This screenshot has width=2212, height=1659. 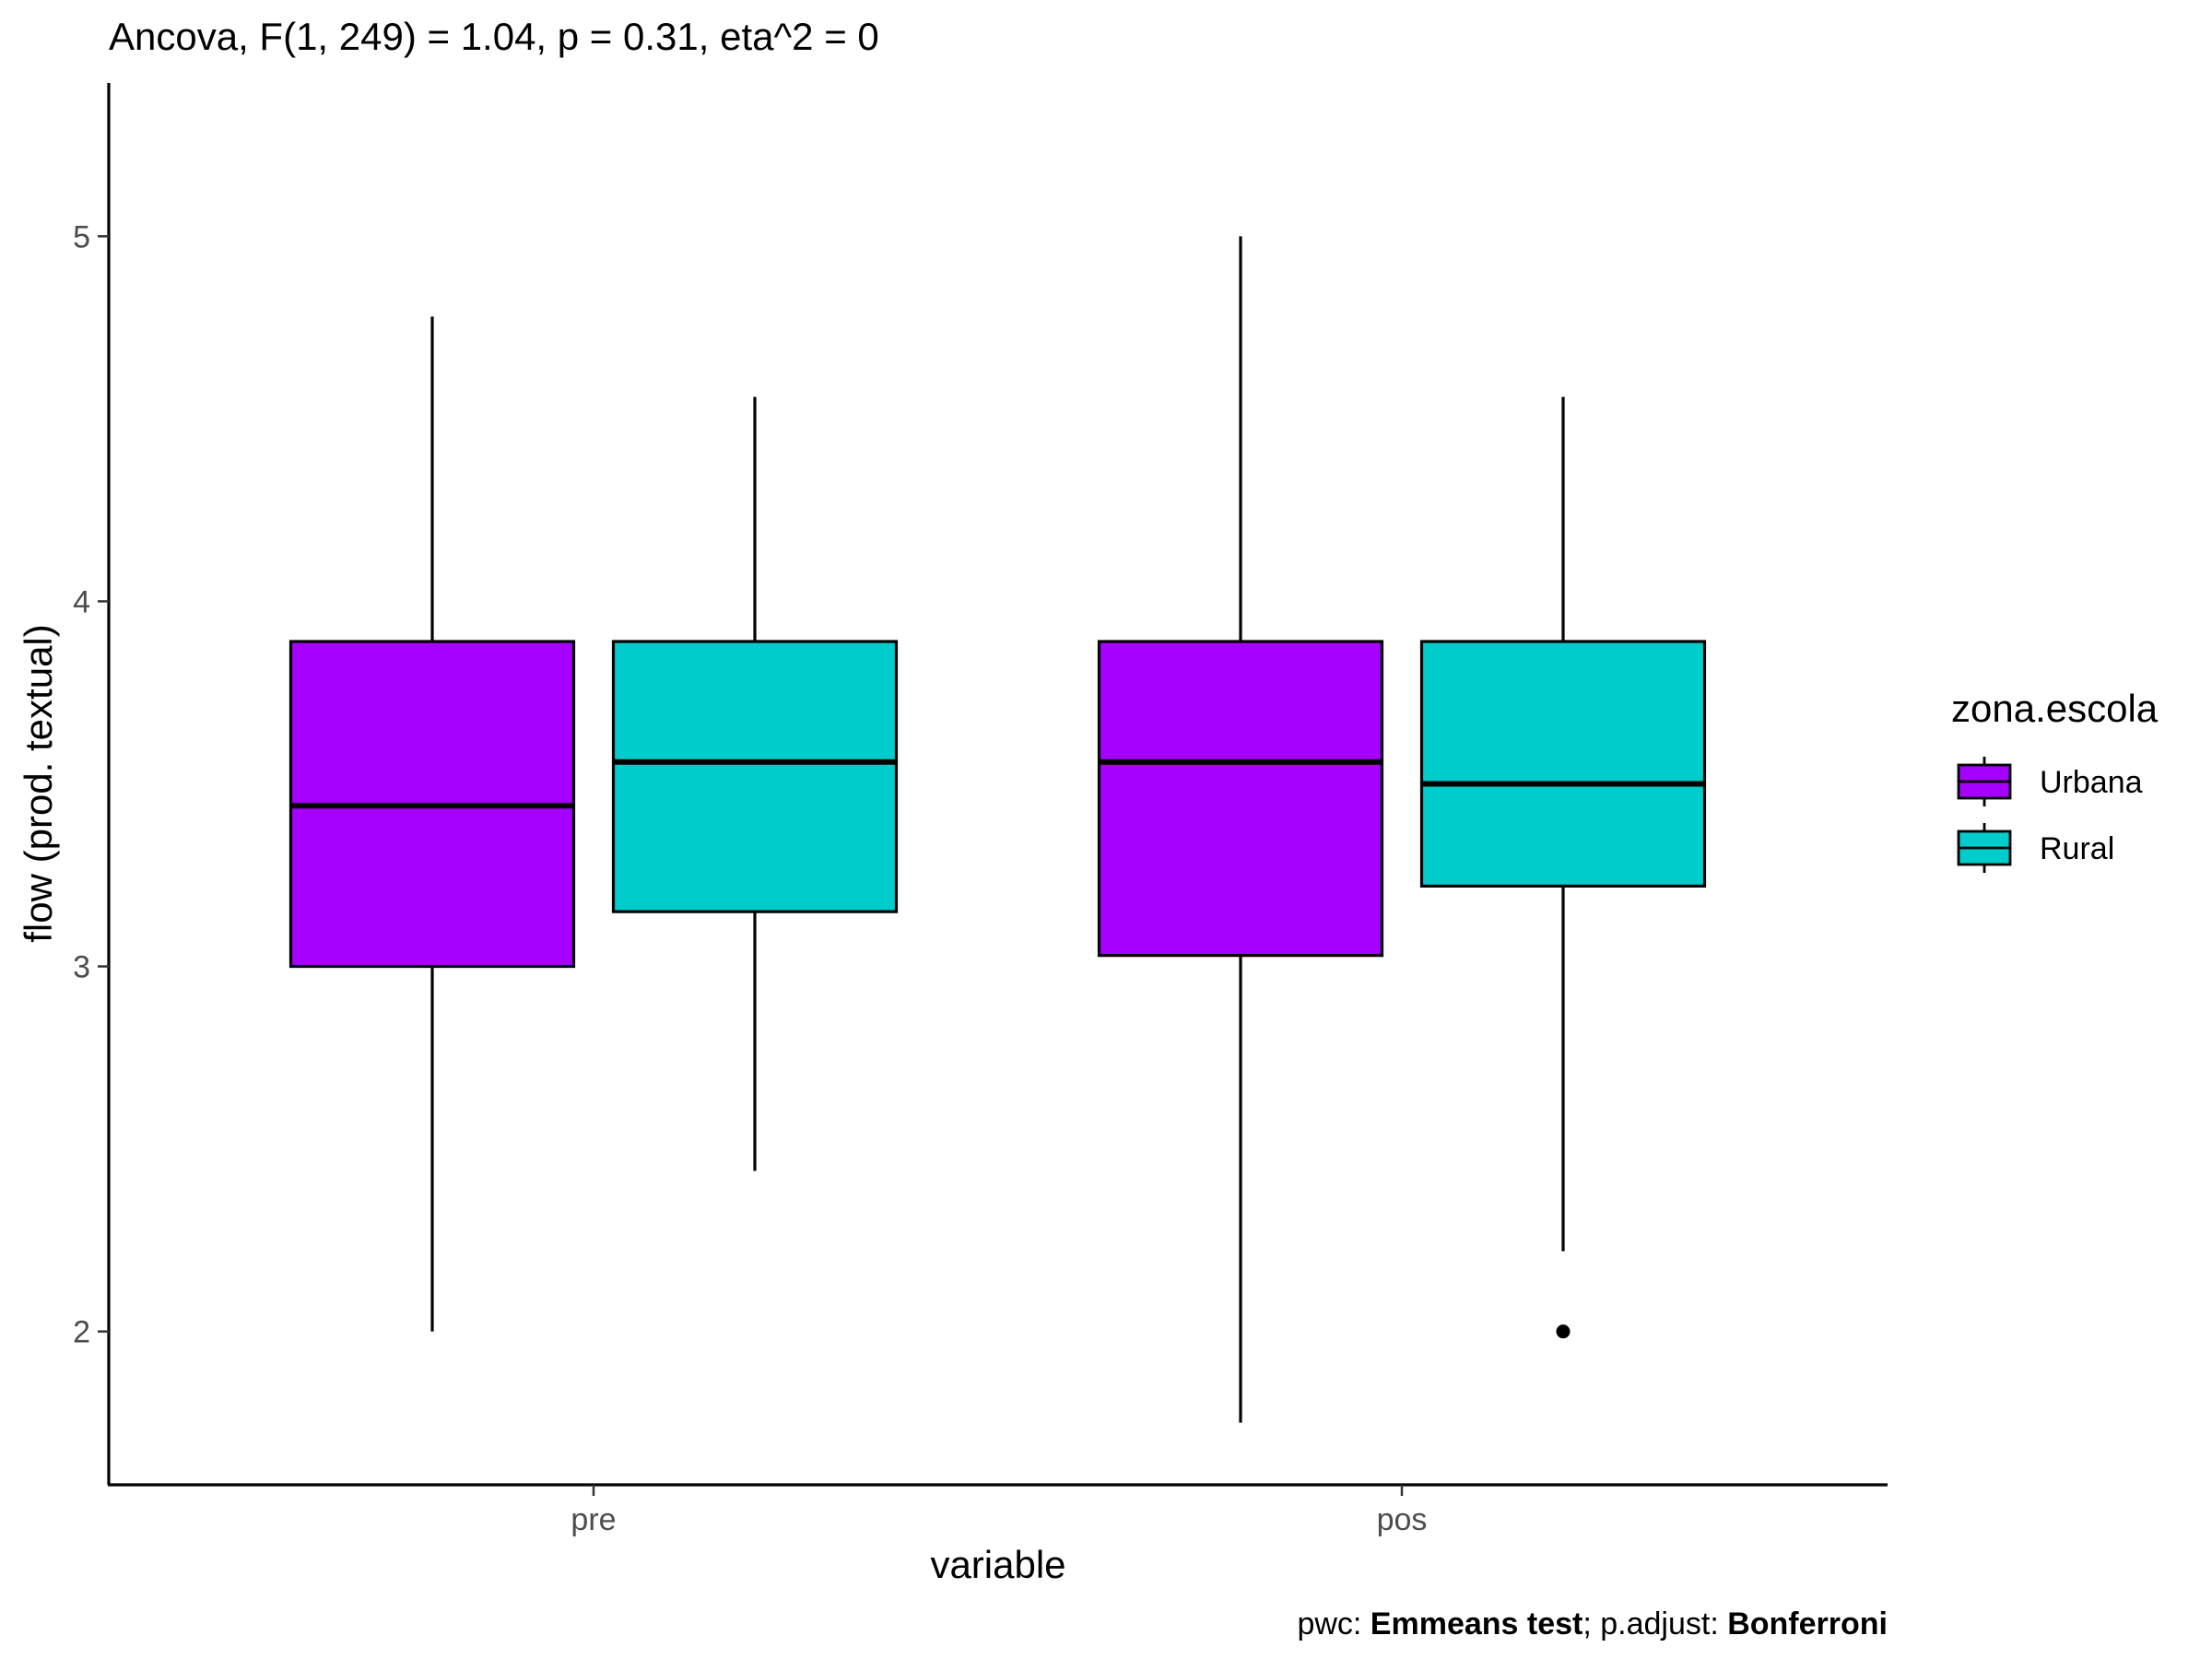 I want to click on y-tick-label: 5, so click(x=81, y=236).